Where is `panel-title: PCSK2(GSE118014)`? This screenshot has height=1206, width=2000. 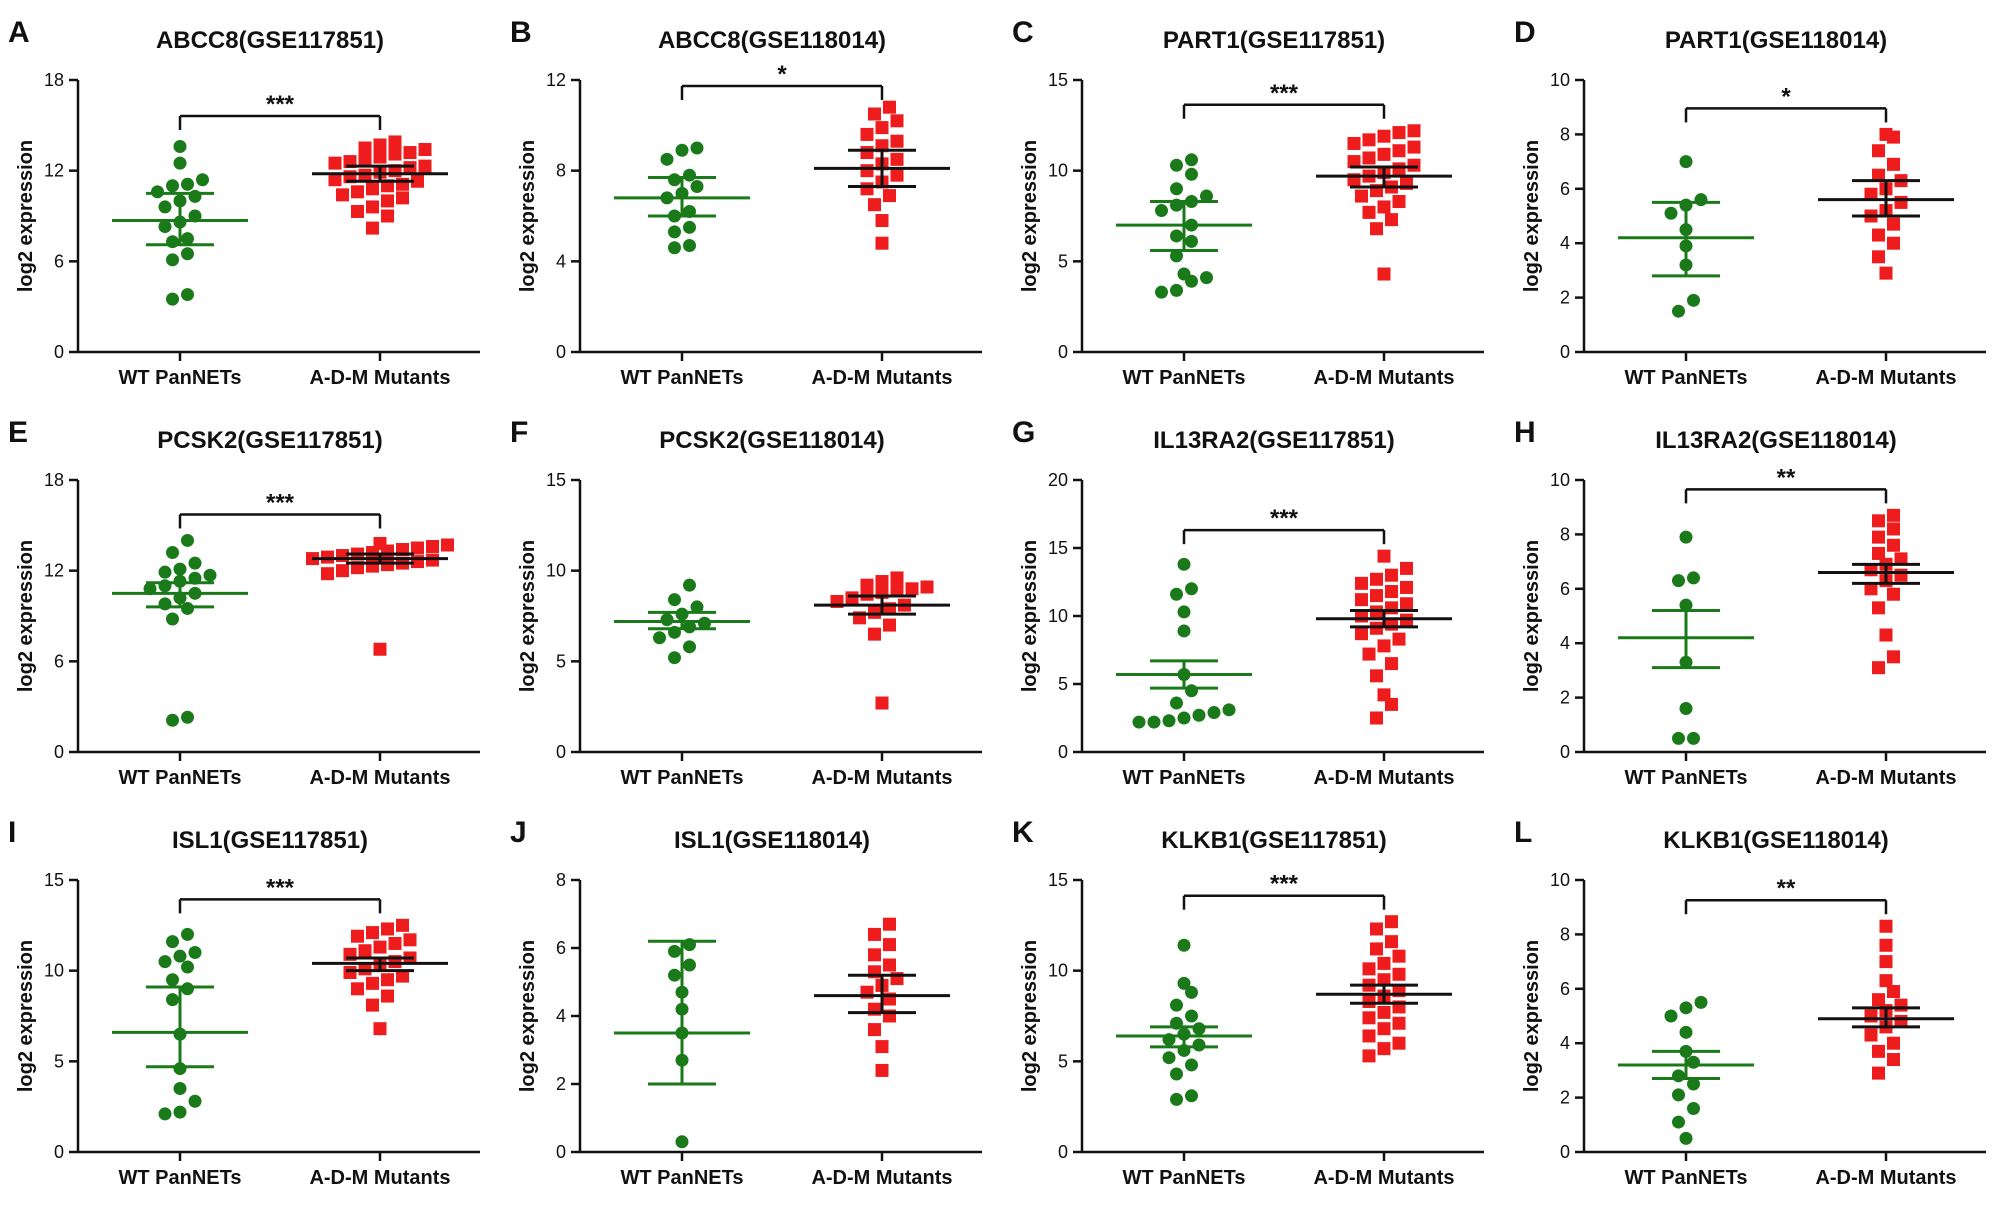 panel-title: PCSK2(GSE118014) is located at coordinates (771, 440).